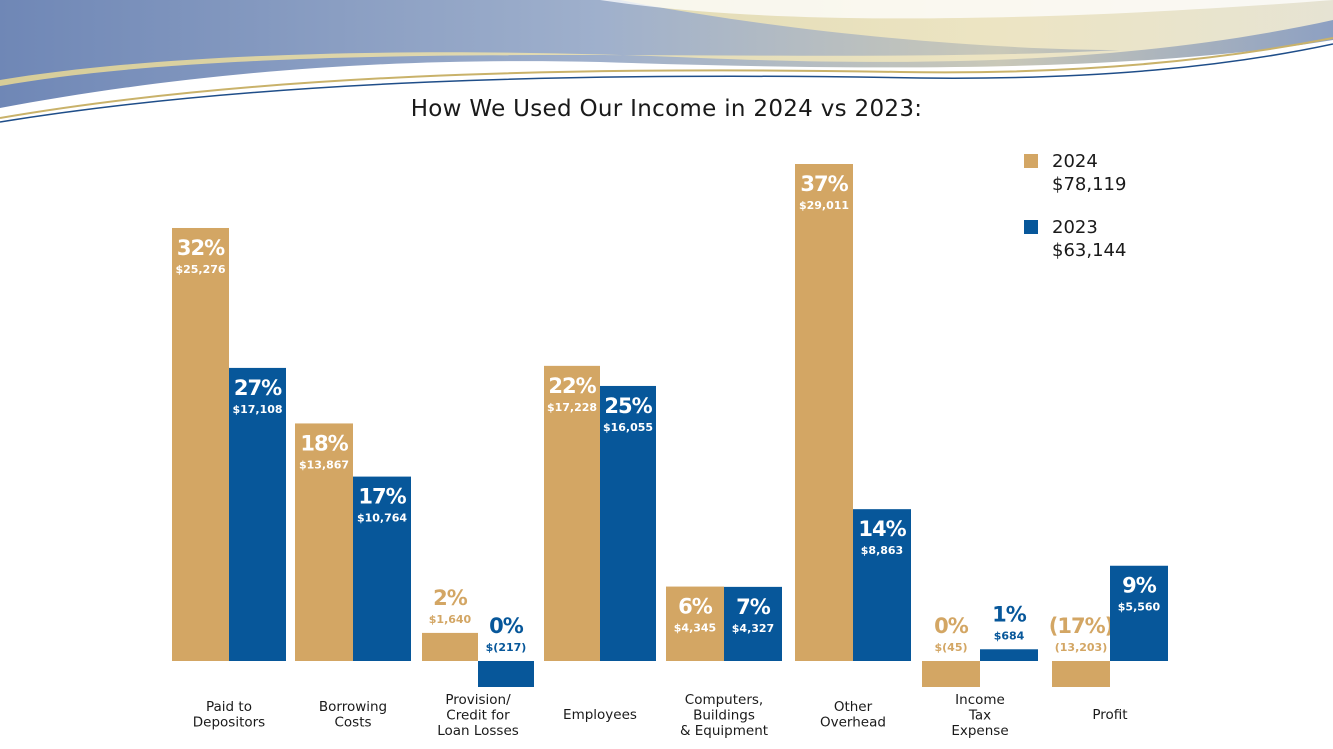 The width and height of the screenshot is (1333, 749). Describe the element at coordinates (450, 619) in the screenshot. I see `amount-label-2024-2: $1,640` at that location.